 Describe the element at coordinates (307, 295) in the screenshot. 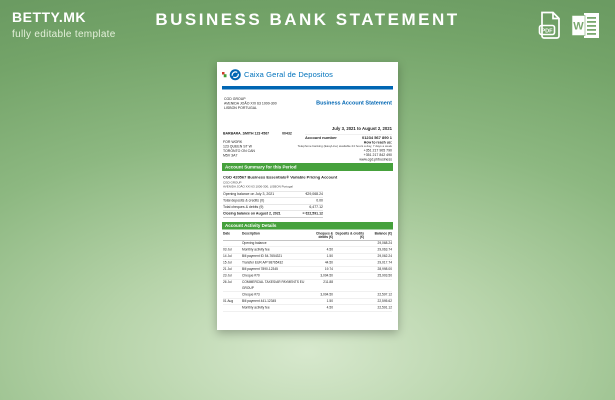

I see `activity-row: Cheque #73 3,094.50 22,597.12` at that location.